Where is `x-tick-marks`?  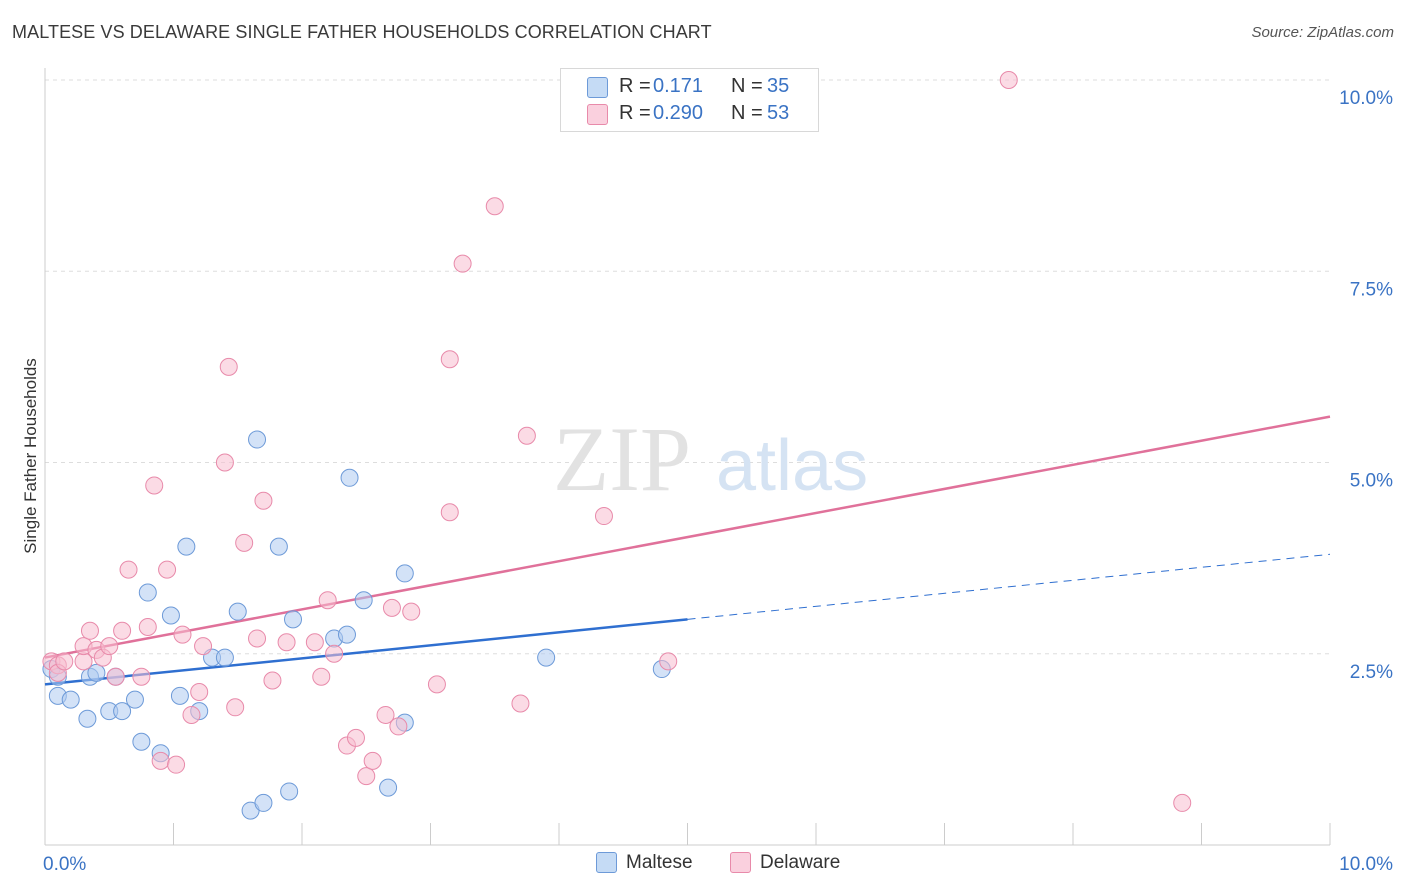 x-tick-marks is located at coordinates (687, 834).